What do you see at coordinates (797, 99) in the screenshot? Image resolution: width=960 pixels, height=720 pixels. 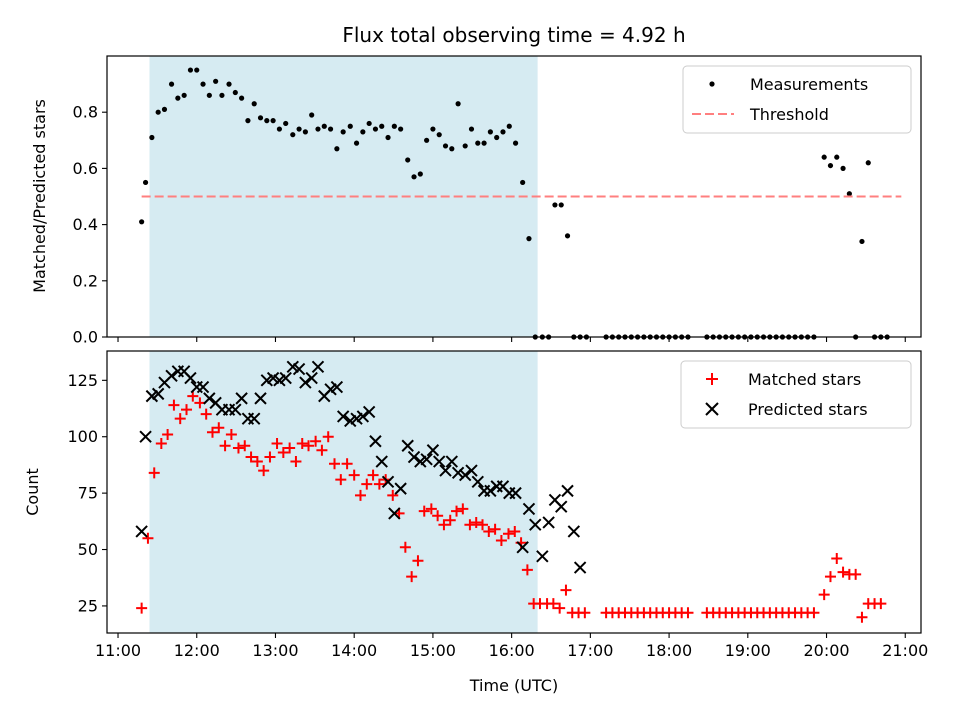 I see `ratio-panel-legend-box` at bounding box center [797, 99].